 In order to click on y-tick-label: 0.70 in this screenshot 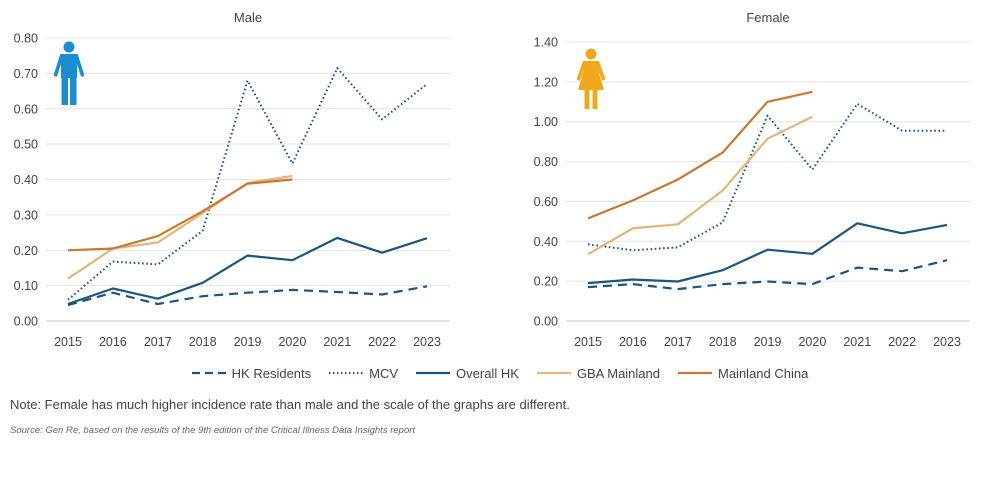, I will do `click(26, 74)`.